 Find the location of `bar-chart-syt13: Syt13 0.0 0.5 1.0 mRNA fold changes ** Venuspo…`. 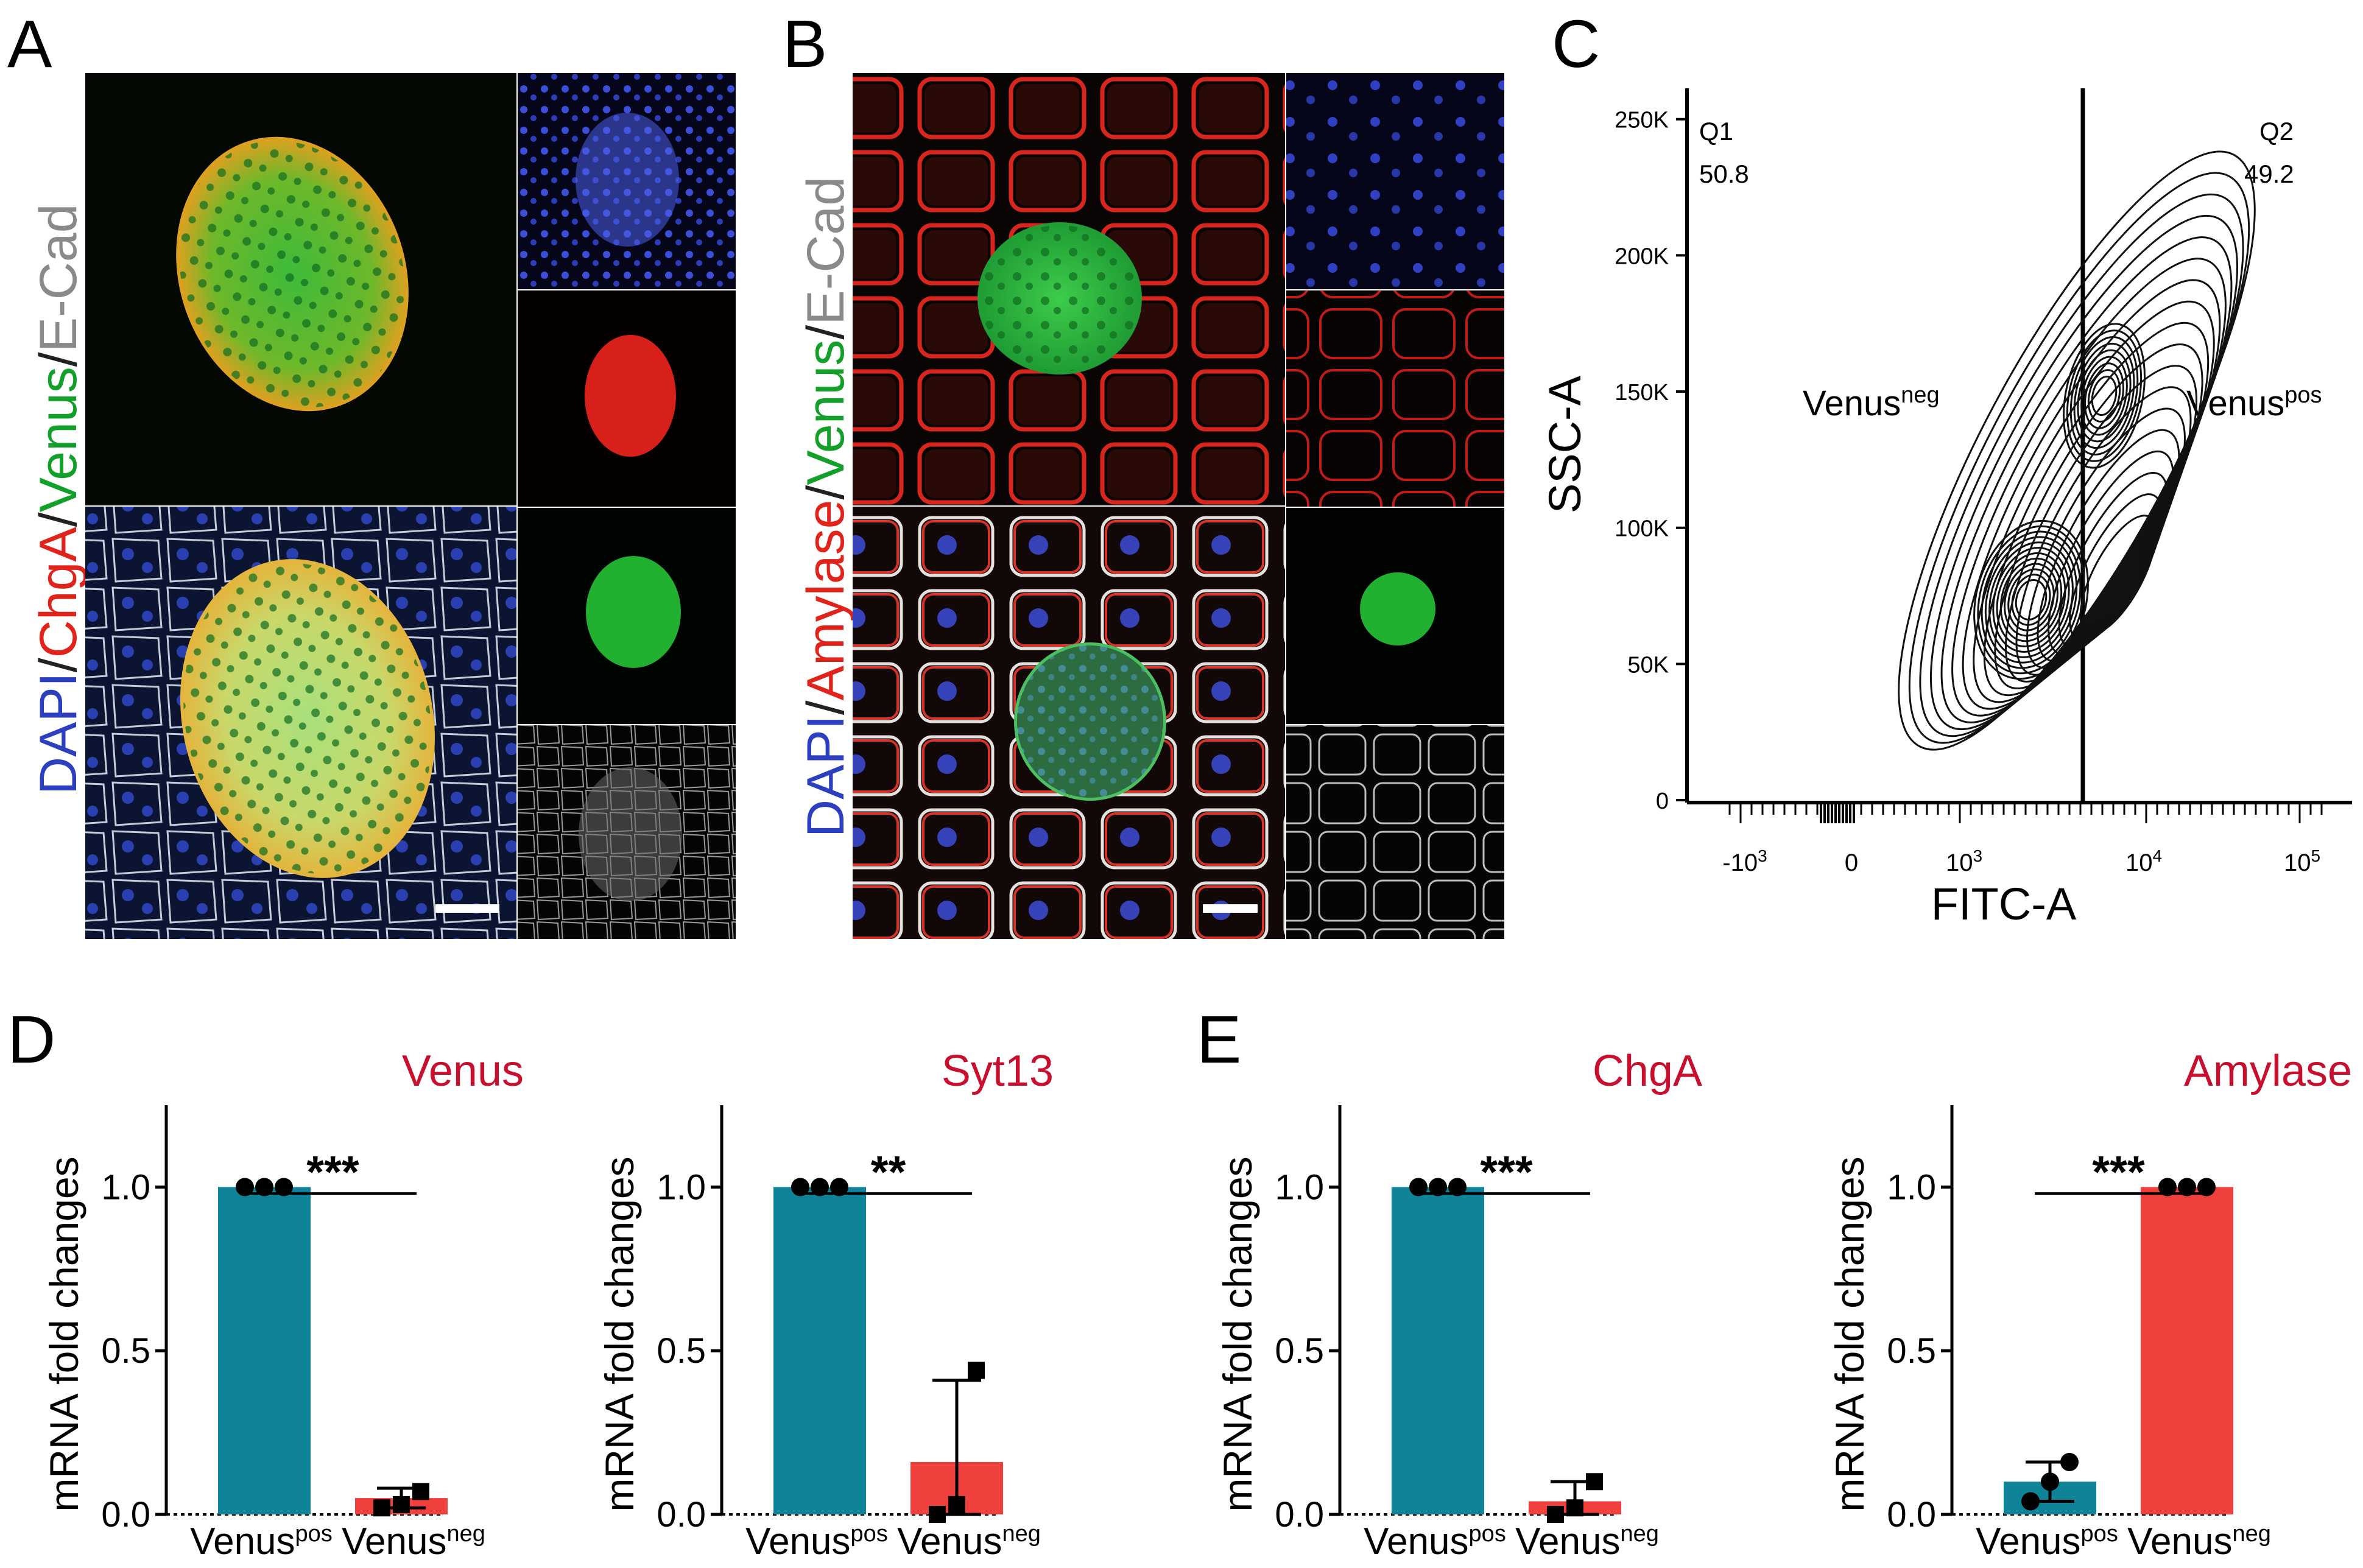

bar-chart-syt13: Syt13 0.0 0.5 1.0 mRNA fold changes ** Venuspo… is located at coordinates (825, 1305).